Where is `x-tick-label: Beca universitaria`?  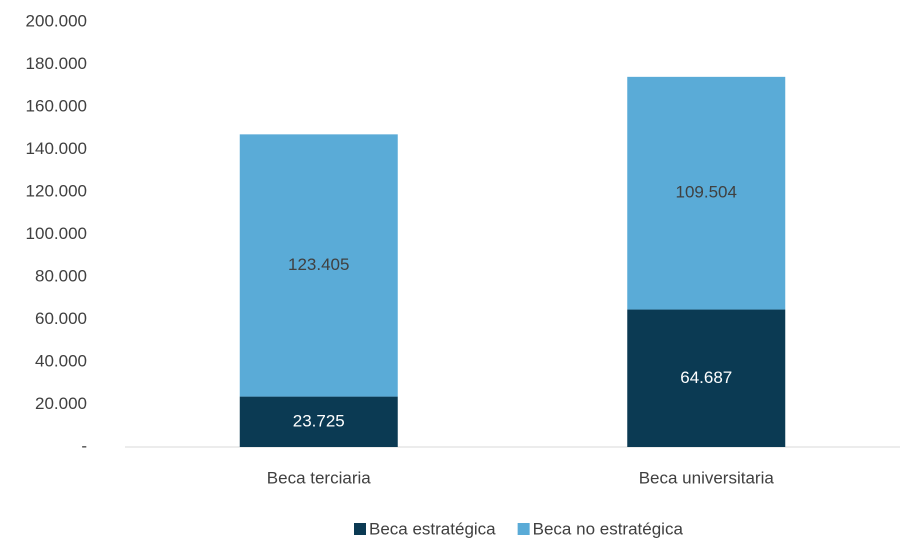
x-tick-label: Beca universitaria is located at coordinates (707, 477).